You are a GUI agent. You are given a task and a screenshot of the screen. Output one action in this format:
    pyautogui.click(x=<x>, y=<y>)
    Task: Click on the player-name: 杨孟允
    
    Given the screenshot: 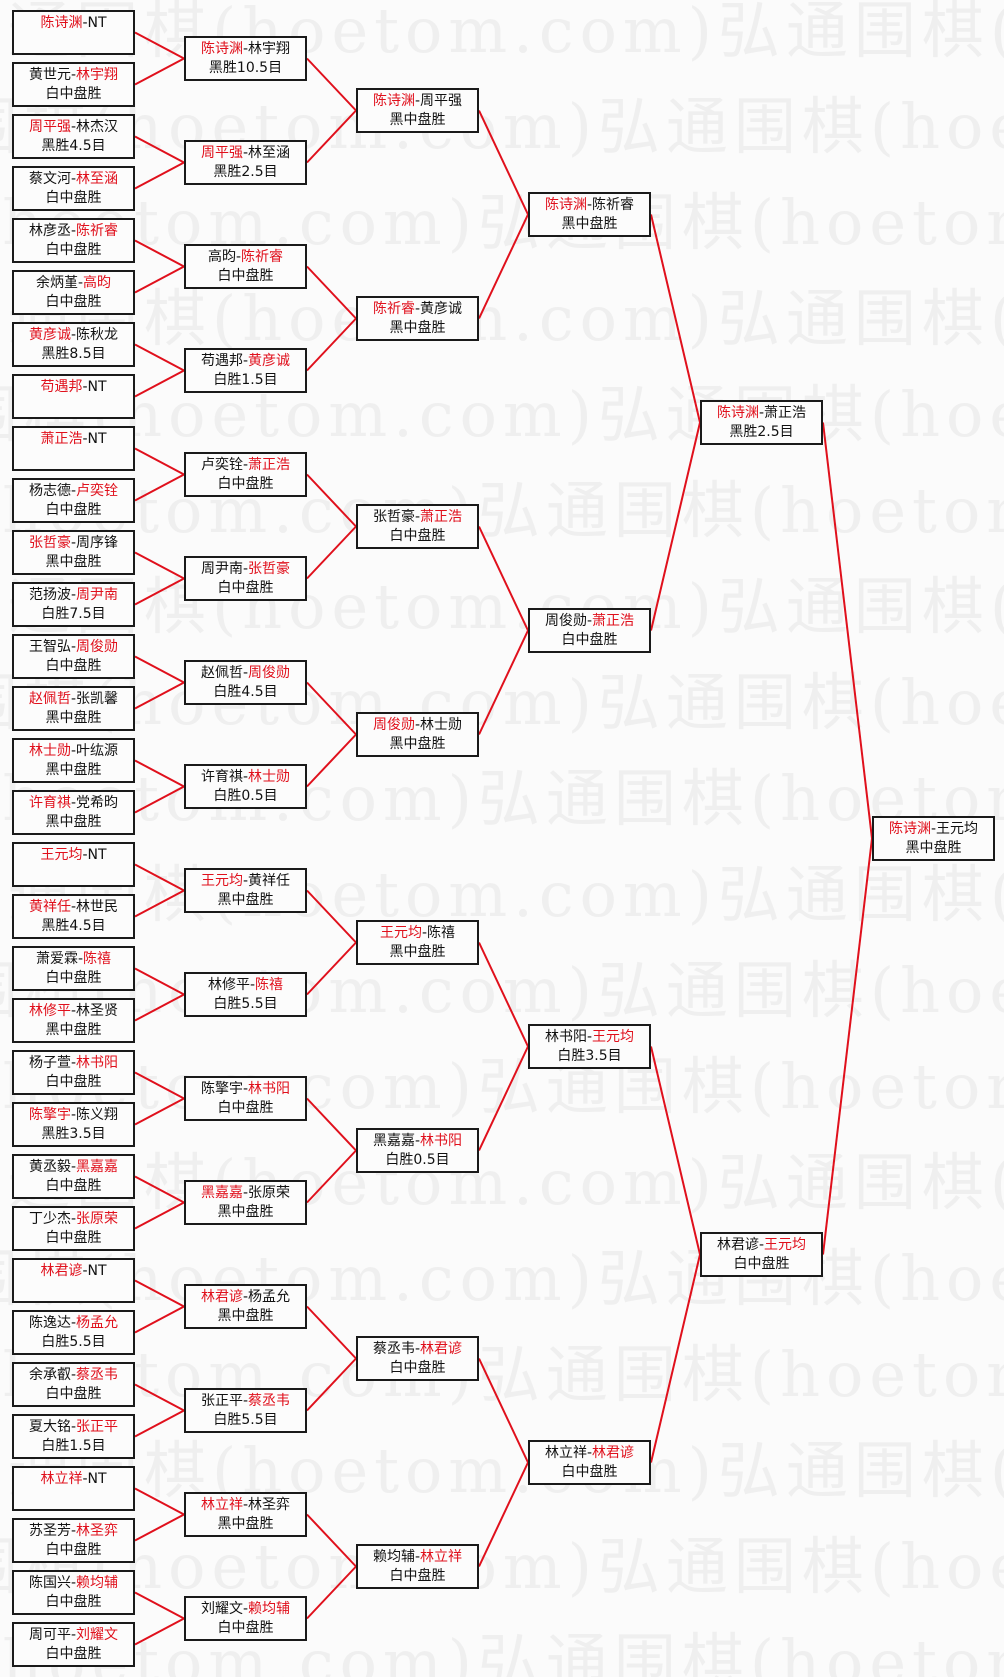 What is the action you would take?
    pyautogui.click(x=269, y=1297)
    